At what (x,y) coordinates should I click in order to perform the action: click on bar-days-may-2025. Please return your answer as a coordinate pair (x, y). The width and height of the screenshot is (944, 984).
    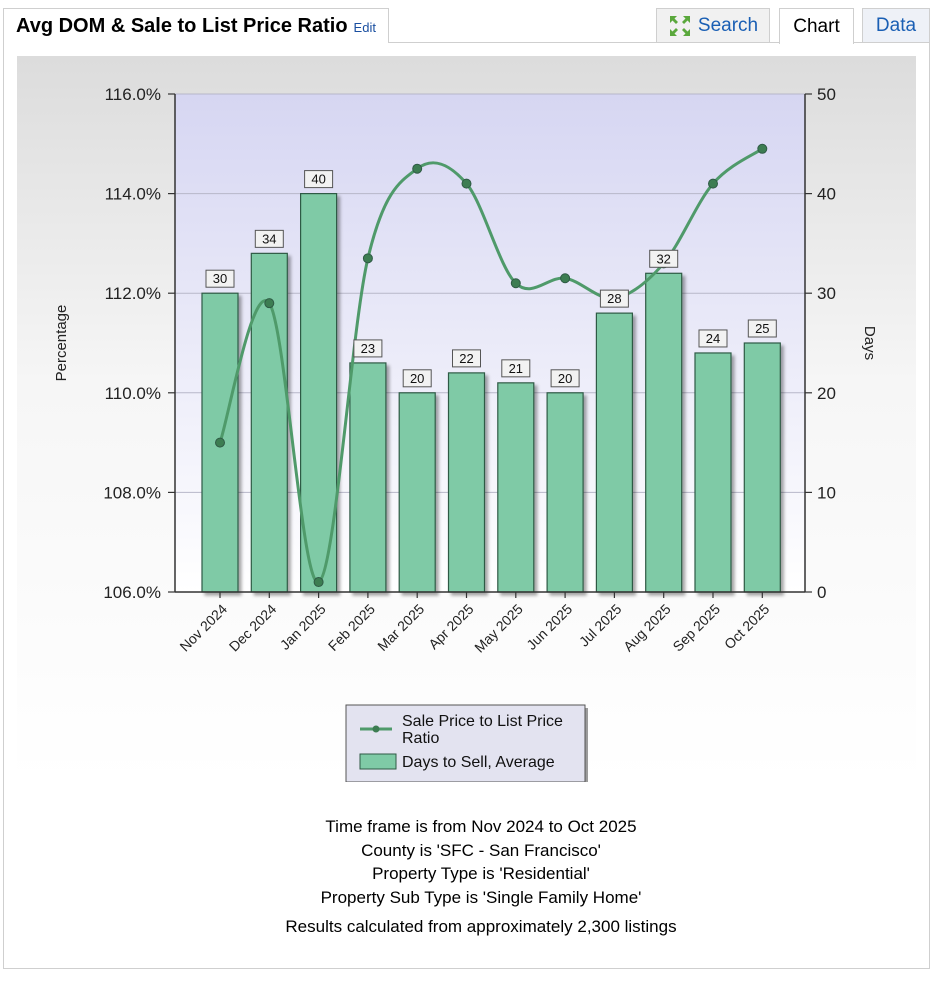
    Looking at the image, I should click on (516, 487).